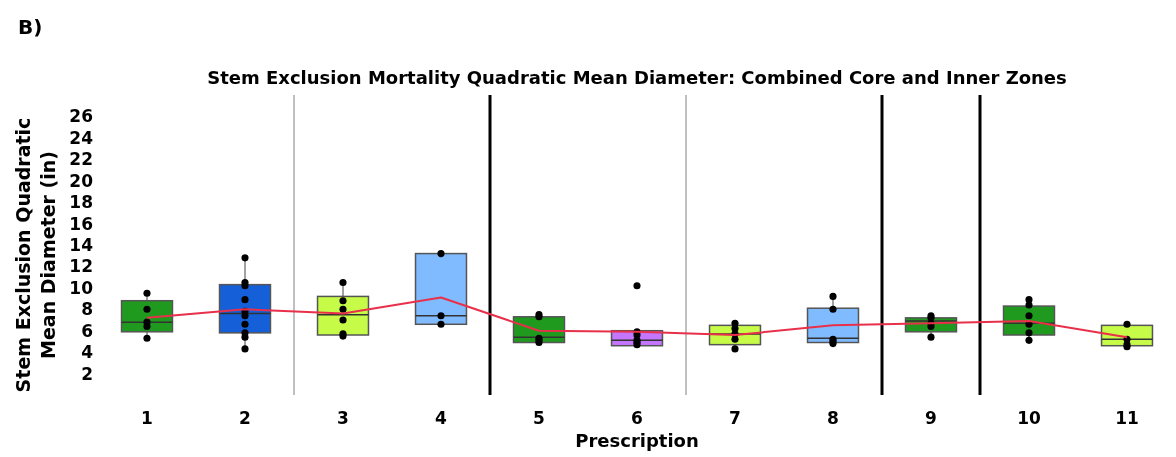  I want to click on x-tick-label: 1, so click(147, 417).